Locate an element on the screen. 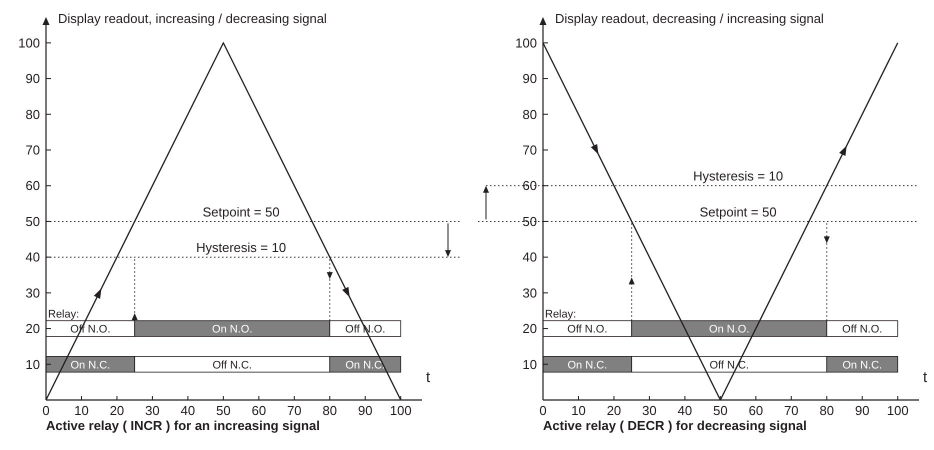  y-axis-title: Display readout, increasing / decreasing signal is located at coordinates (192, 18).